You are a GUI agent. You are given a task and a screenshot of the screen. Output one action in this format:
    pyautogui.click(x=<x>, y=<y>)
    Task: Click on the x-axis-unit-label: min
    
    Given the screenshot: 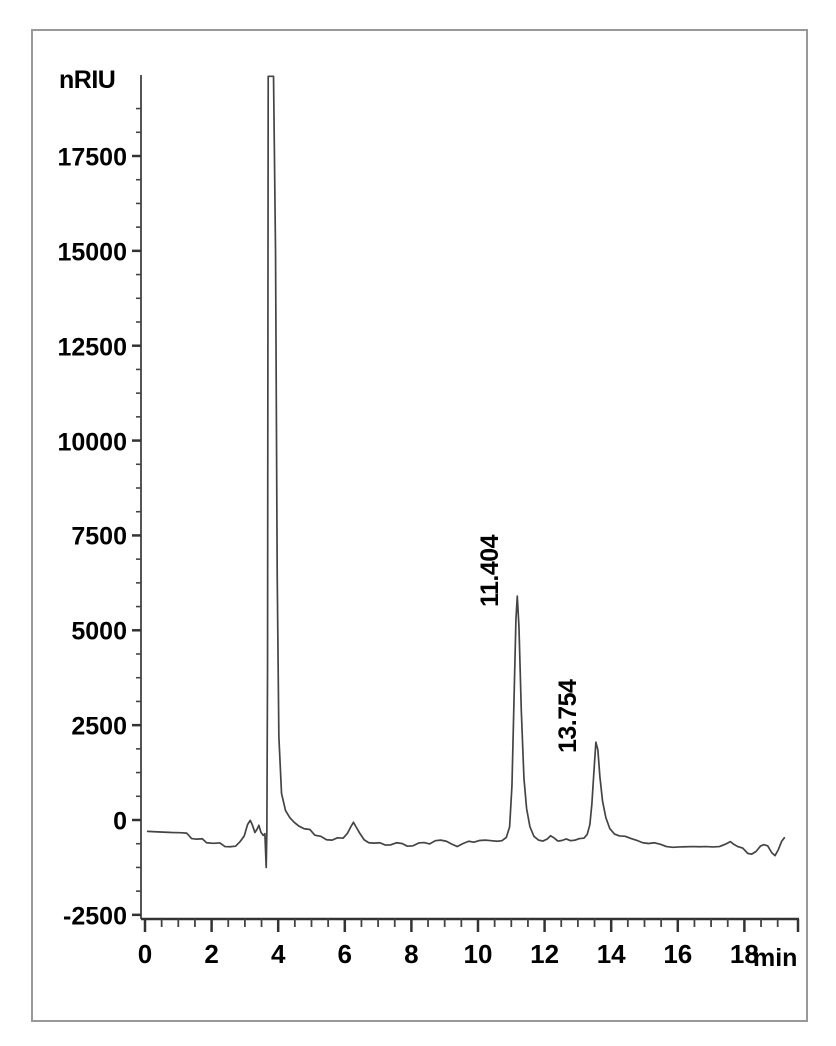 What is the action you would take?
    pyautogui.click(x=775, y=958)
    